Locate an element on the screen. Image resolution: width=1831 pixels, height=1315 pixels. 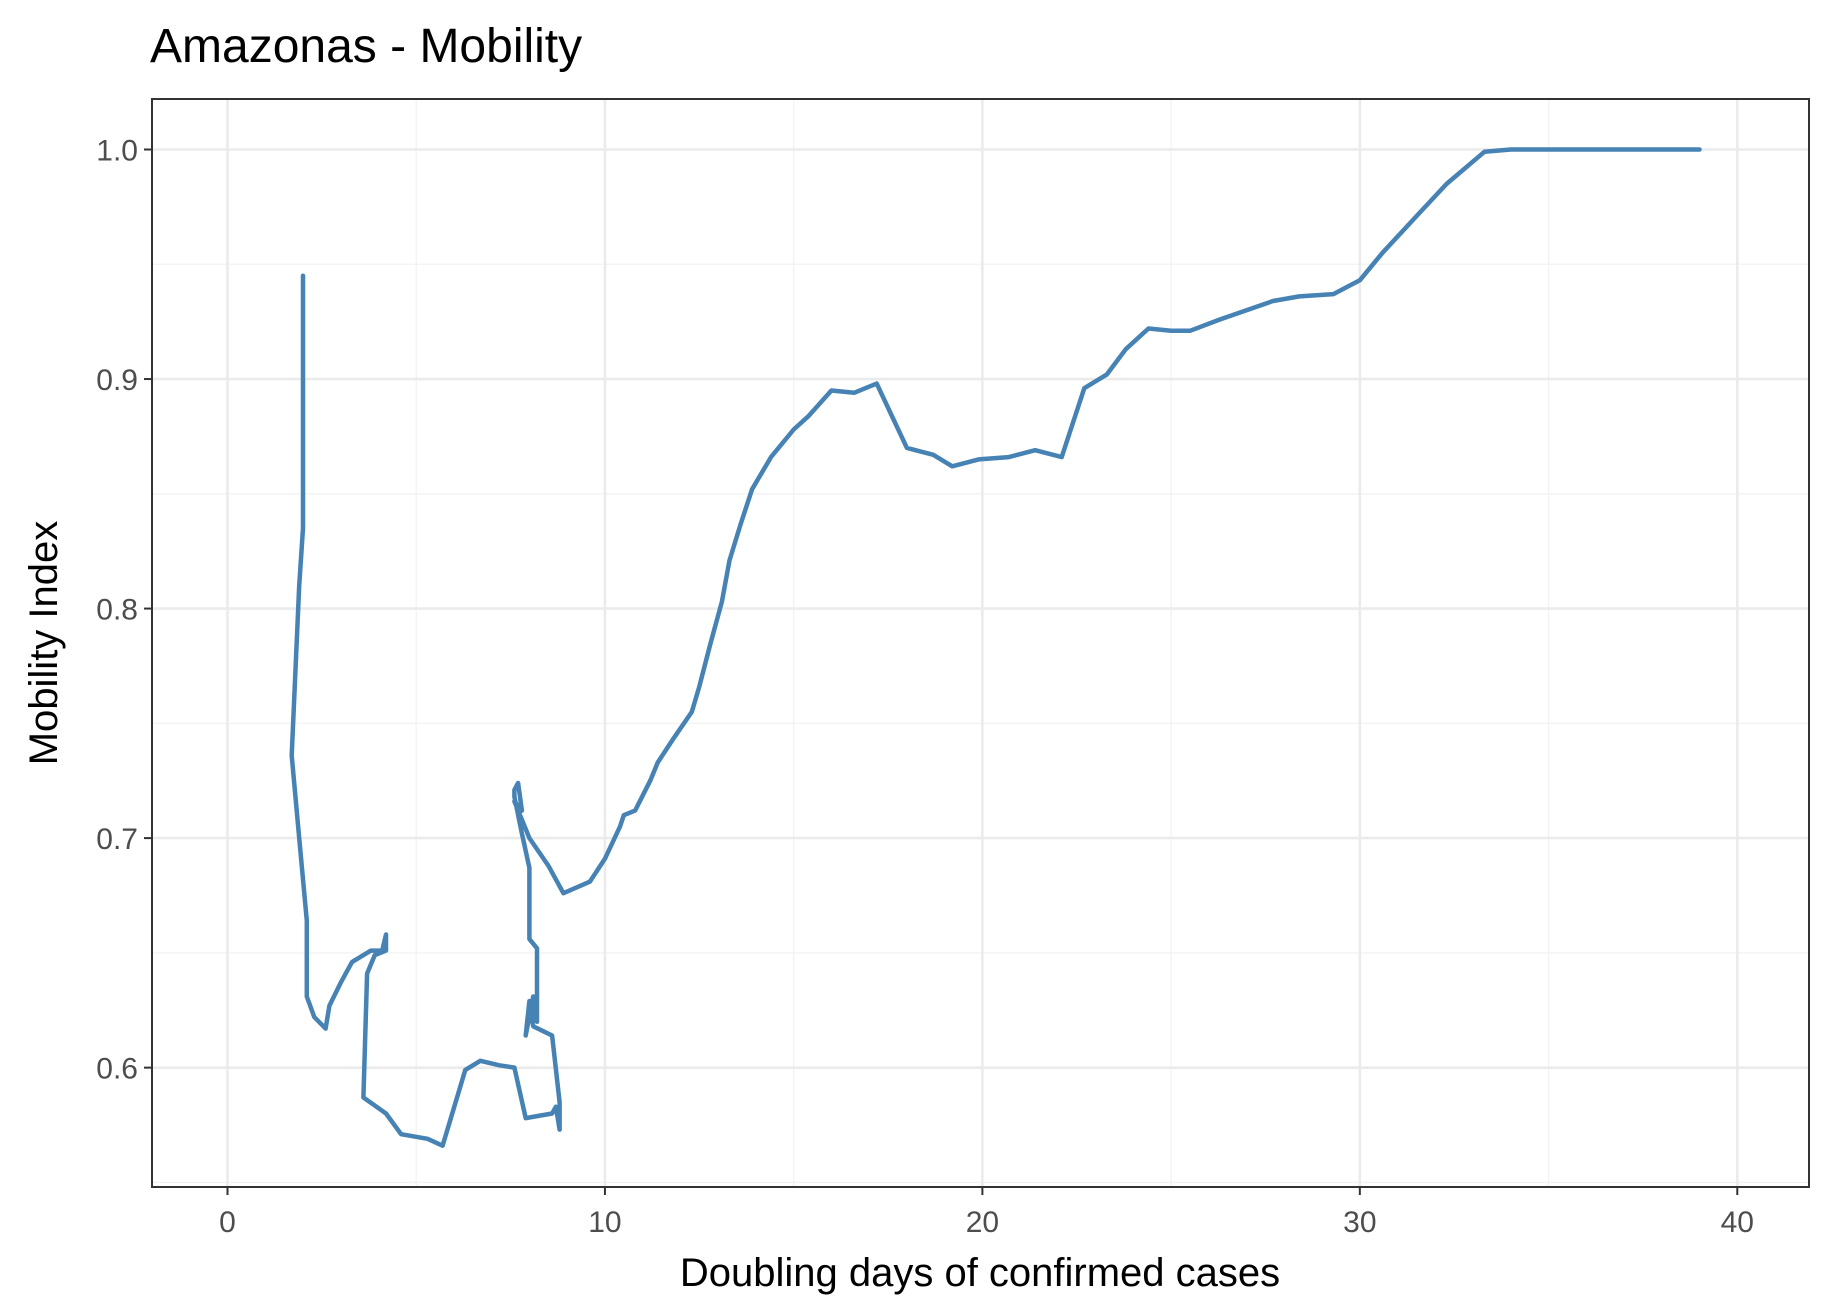
chart-title: Amazonas - Mobility is located at coordinates (366, 46).